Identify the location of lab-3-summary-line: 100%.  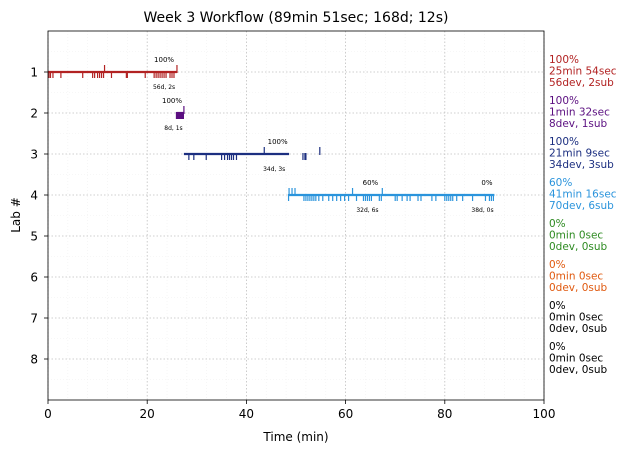
(564, 142).